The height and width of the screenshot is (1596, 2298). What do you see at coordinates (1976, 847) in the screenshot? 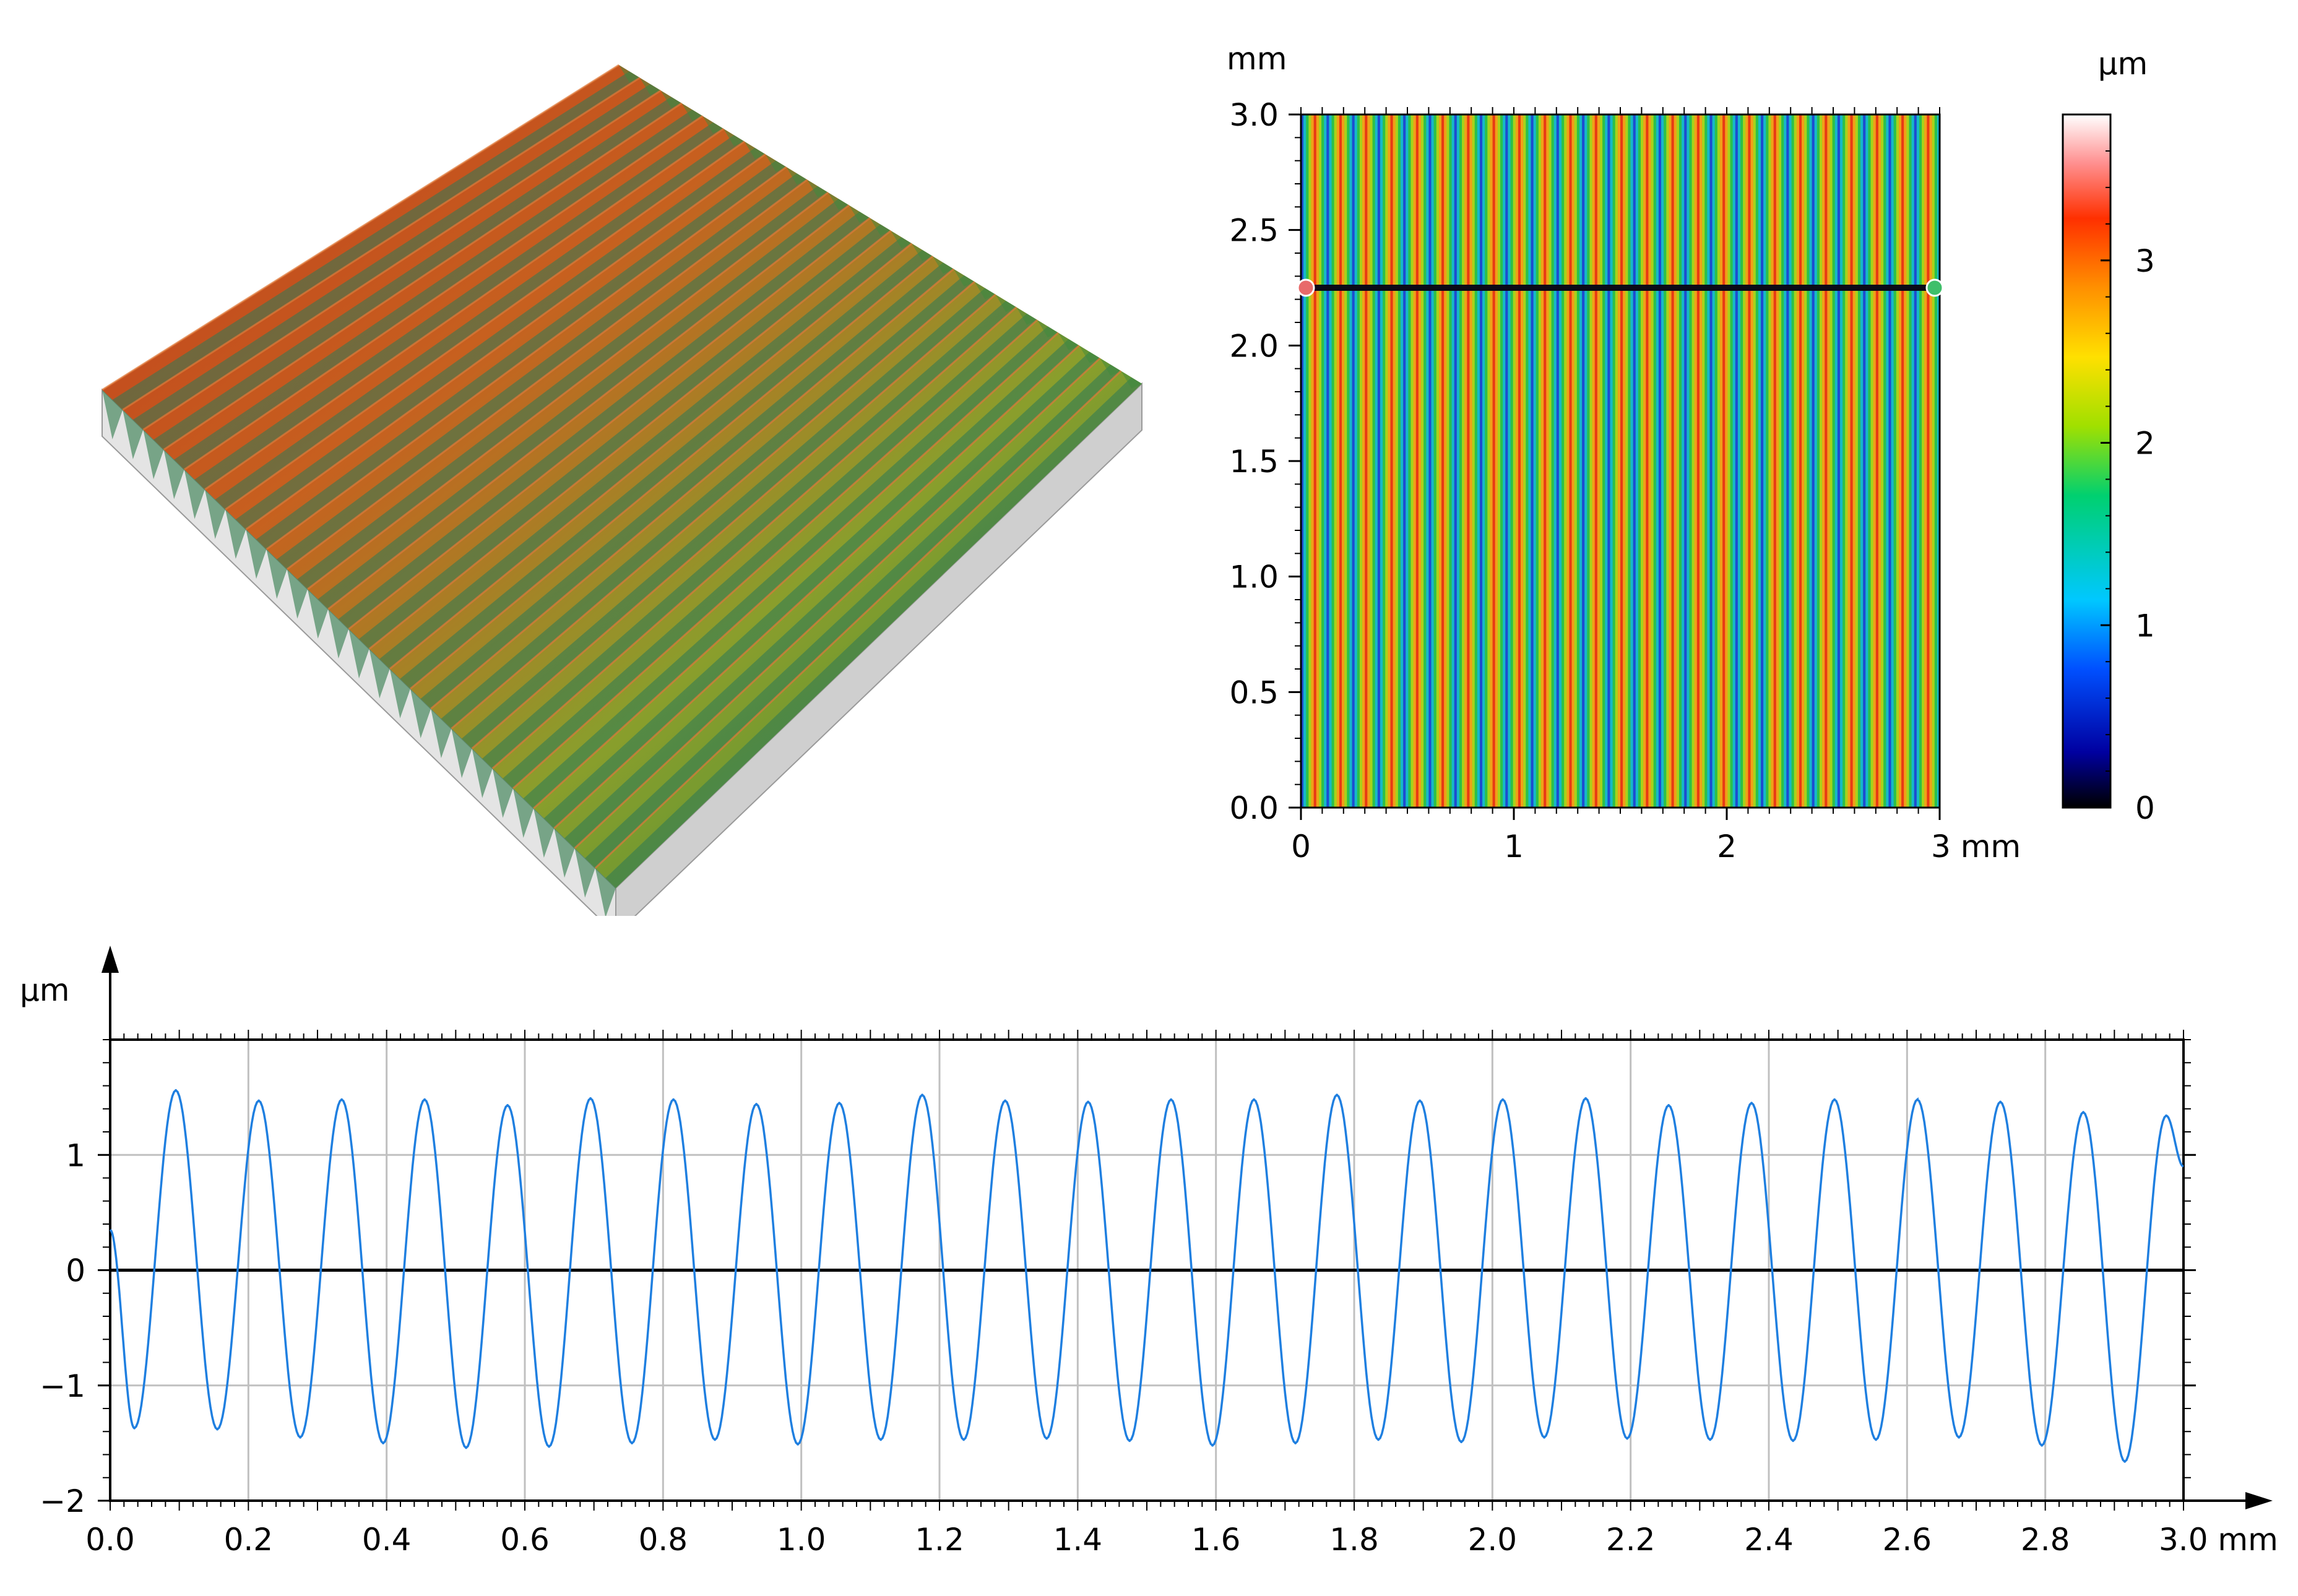
I see `x-tick-label: 3 mm` at bounding box center [1976, 847].